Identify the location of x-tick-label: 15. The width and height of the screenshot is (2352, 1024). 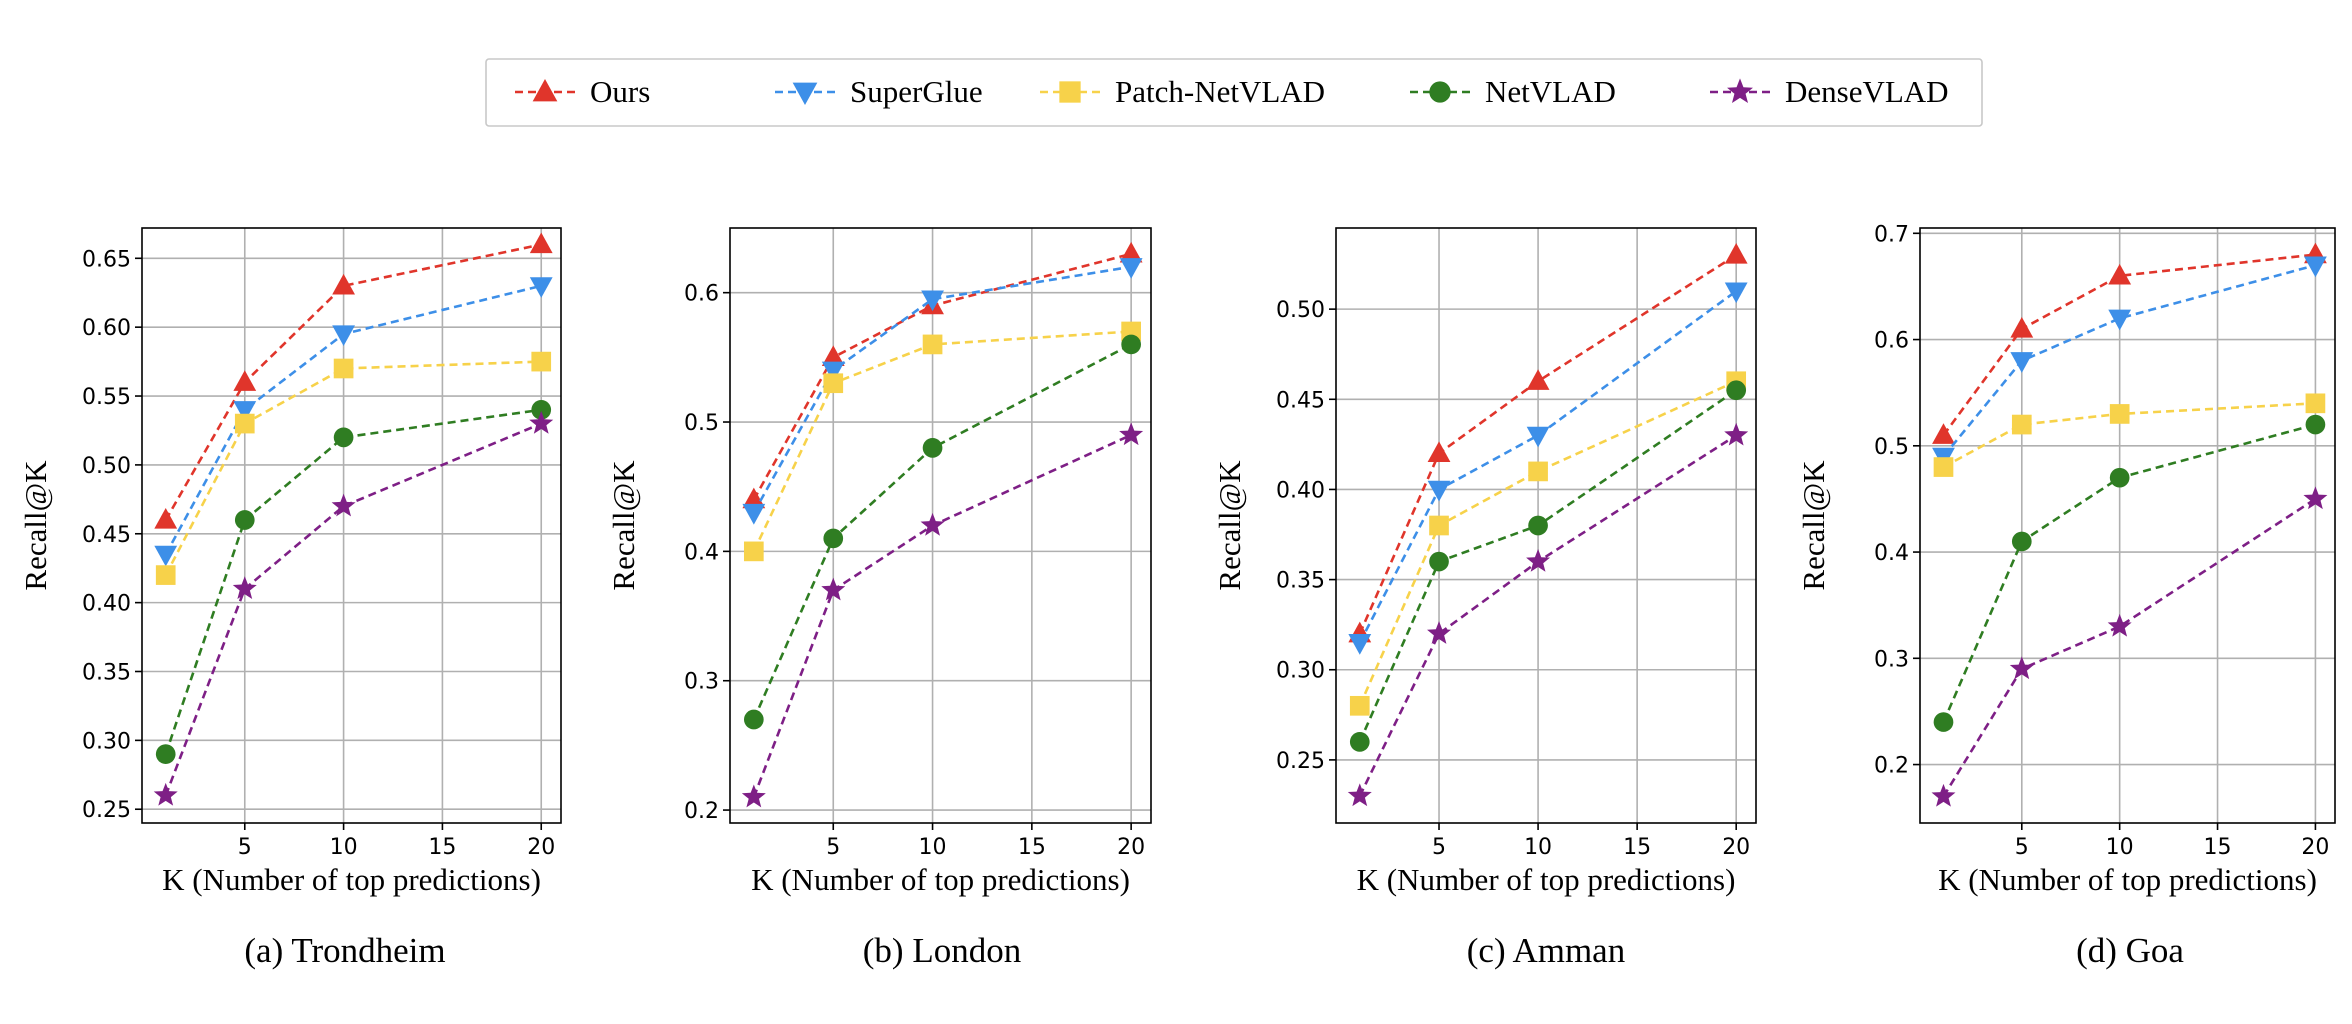
(1637, 847).